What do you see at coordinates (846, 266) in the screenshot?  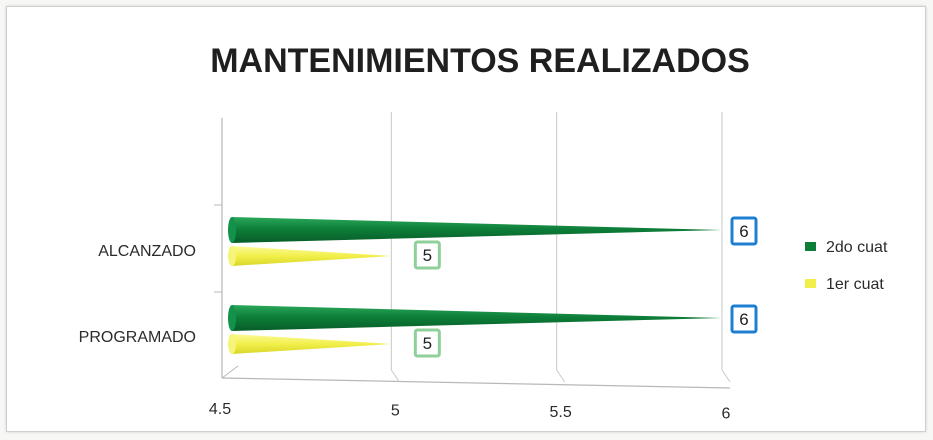 I see `legend: 2do cuat 1er cuat` at bounding box center [846, 266].